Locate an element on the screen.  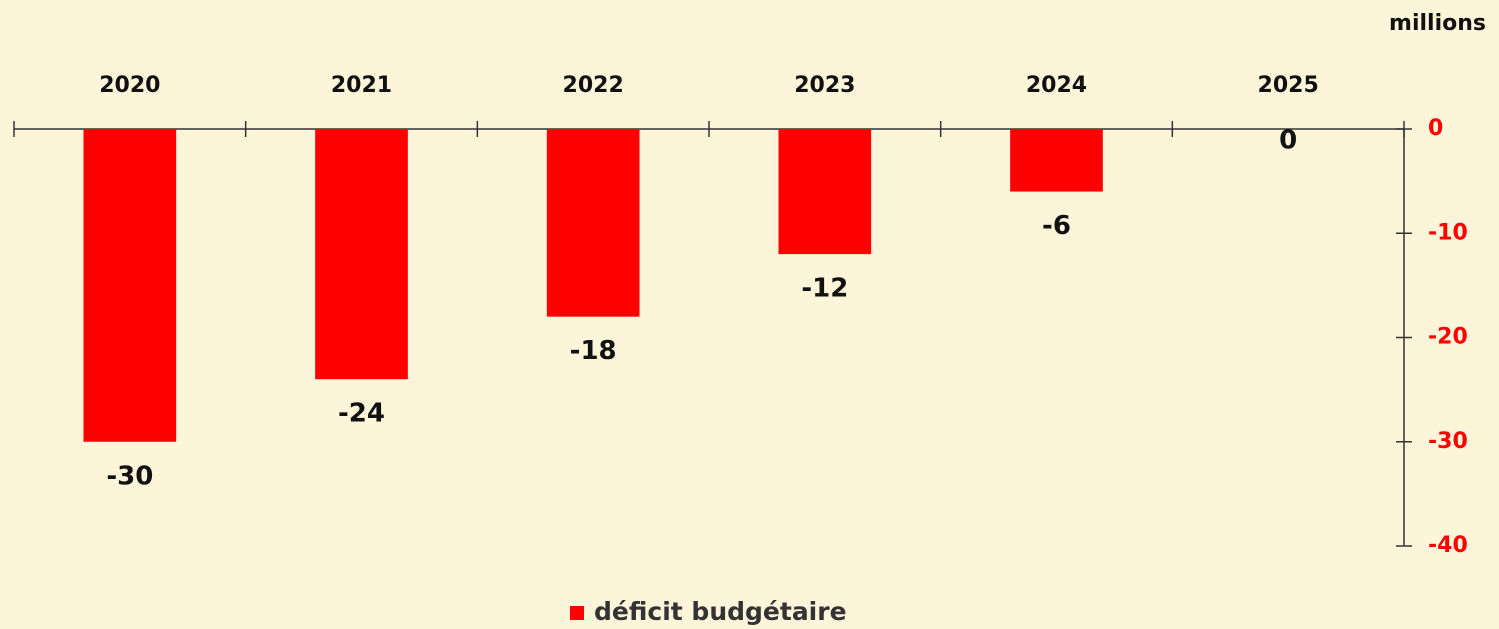
x-tick-label: 2023 is located at coordinates (824, 85).